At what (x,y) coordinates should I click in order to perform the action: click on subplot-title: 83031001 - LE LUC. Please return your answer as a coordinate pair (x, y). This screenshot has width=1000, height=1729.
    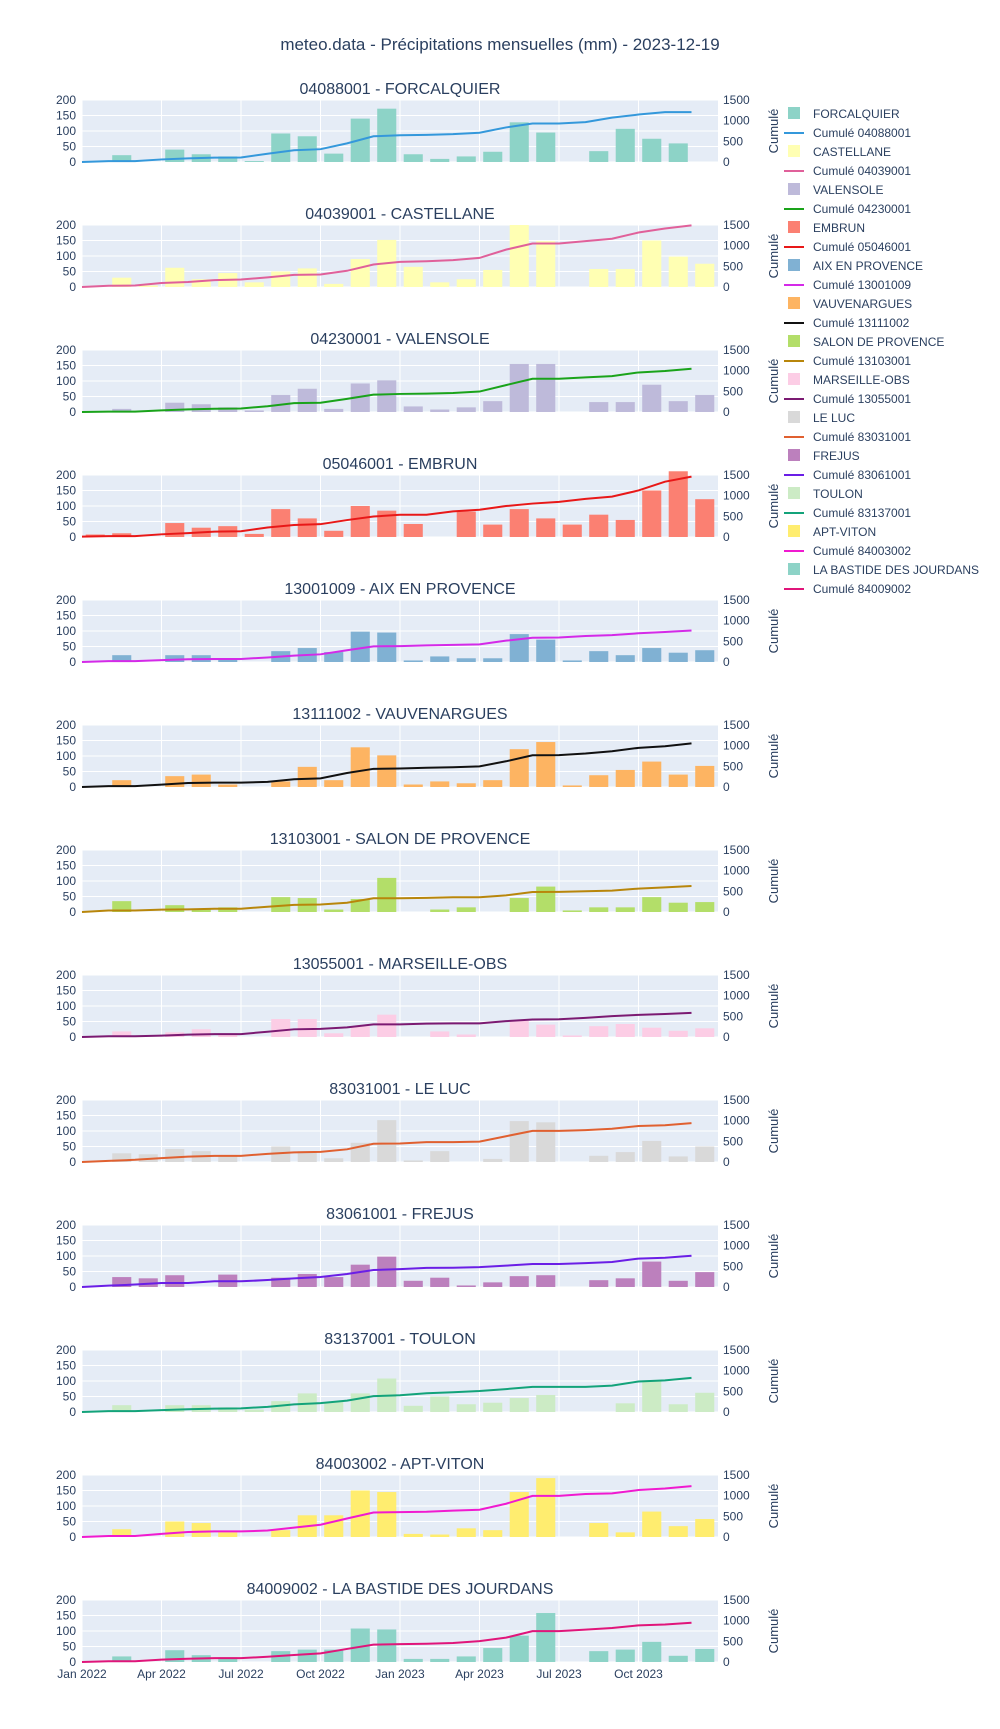
    Looking at the image, I should click on (399, 1089).